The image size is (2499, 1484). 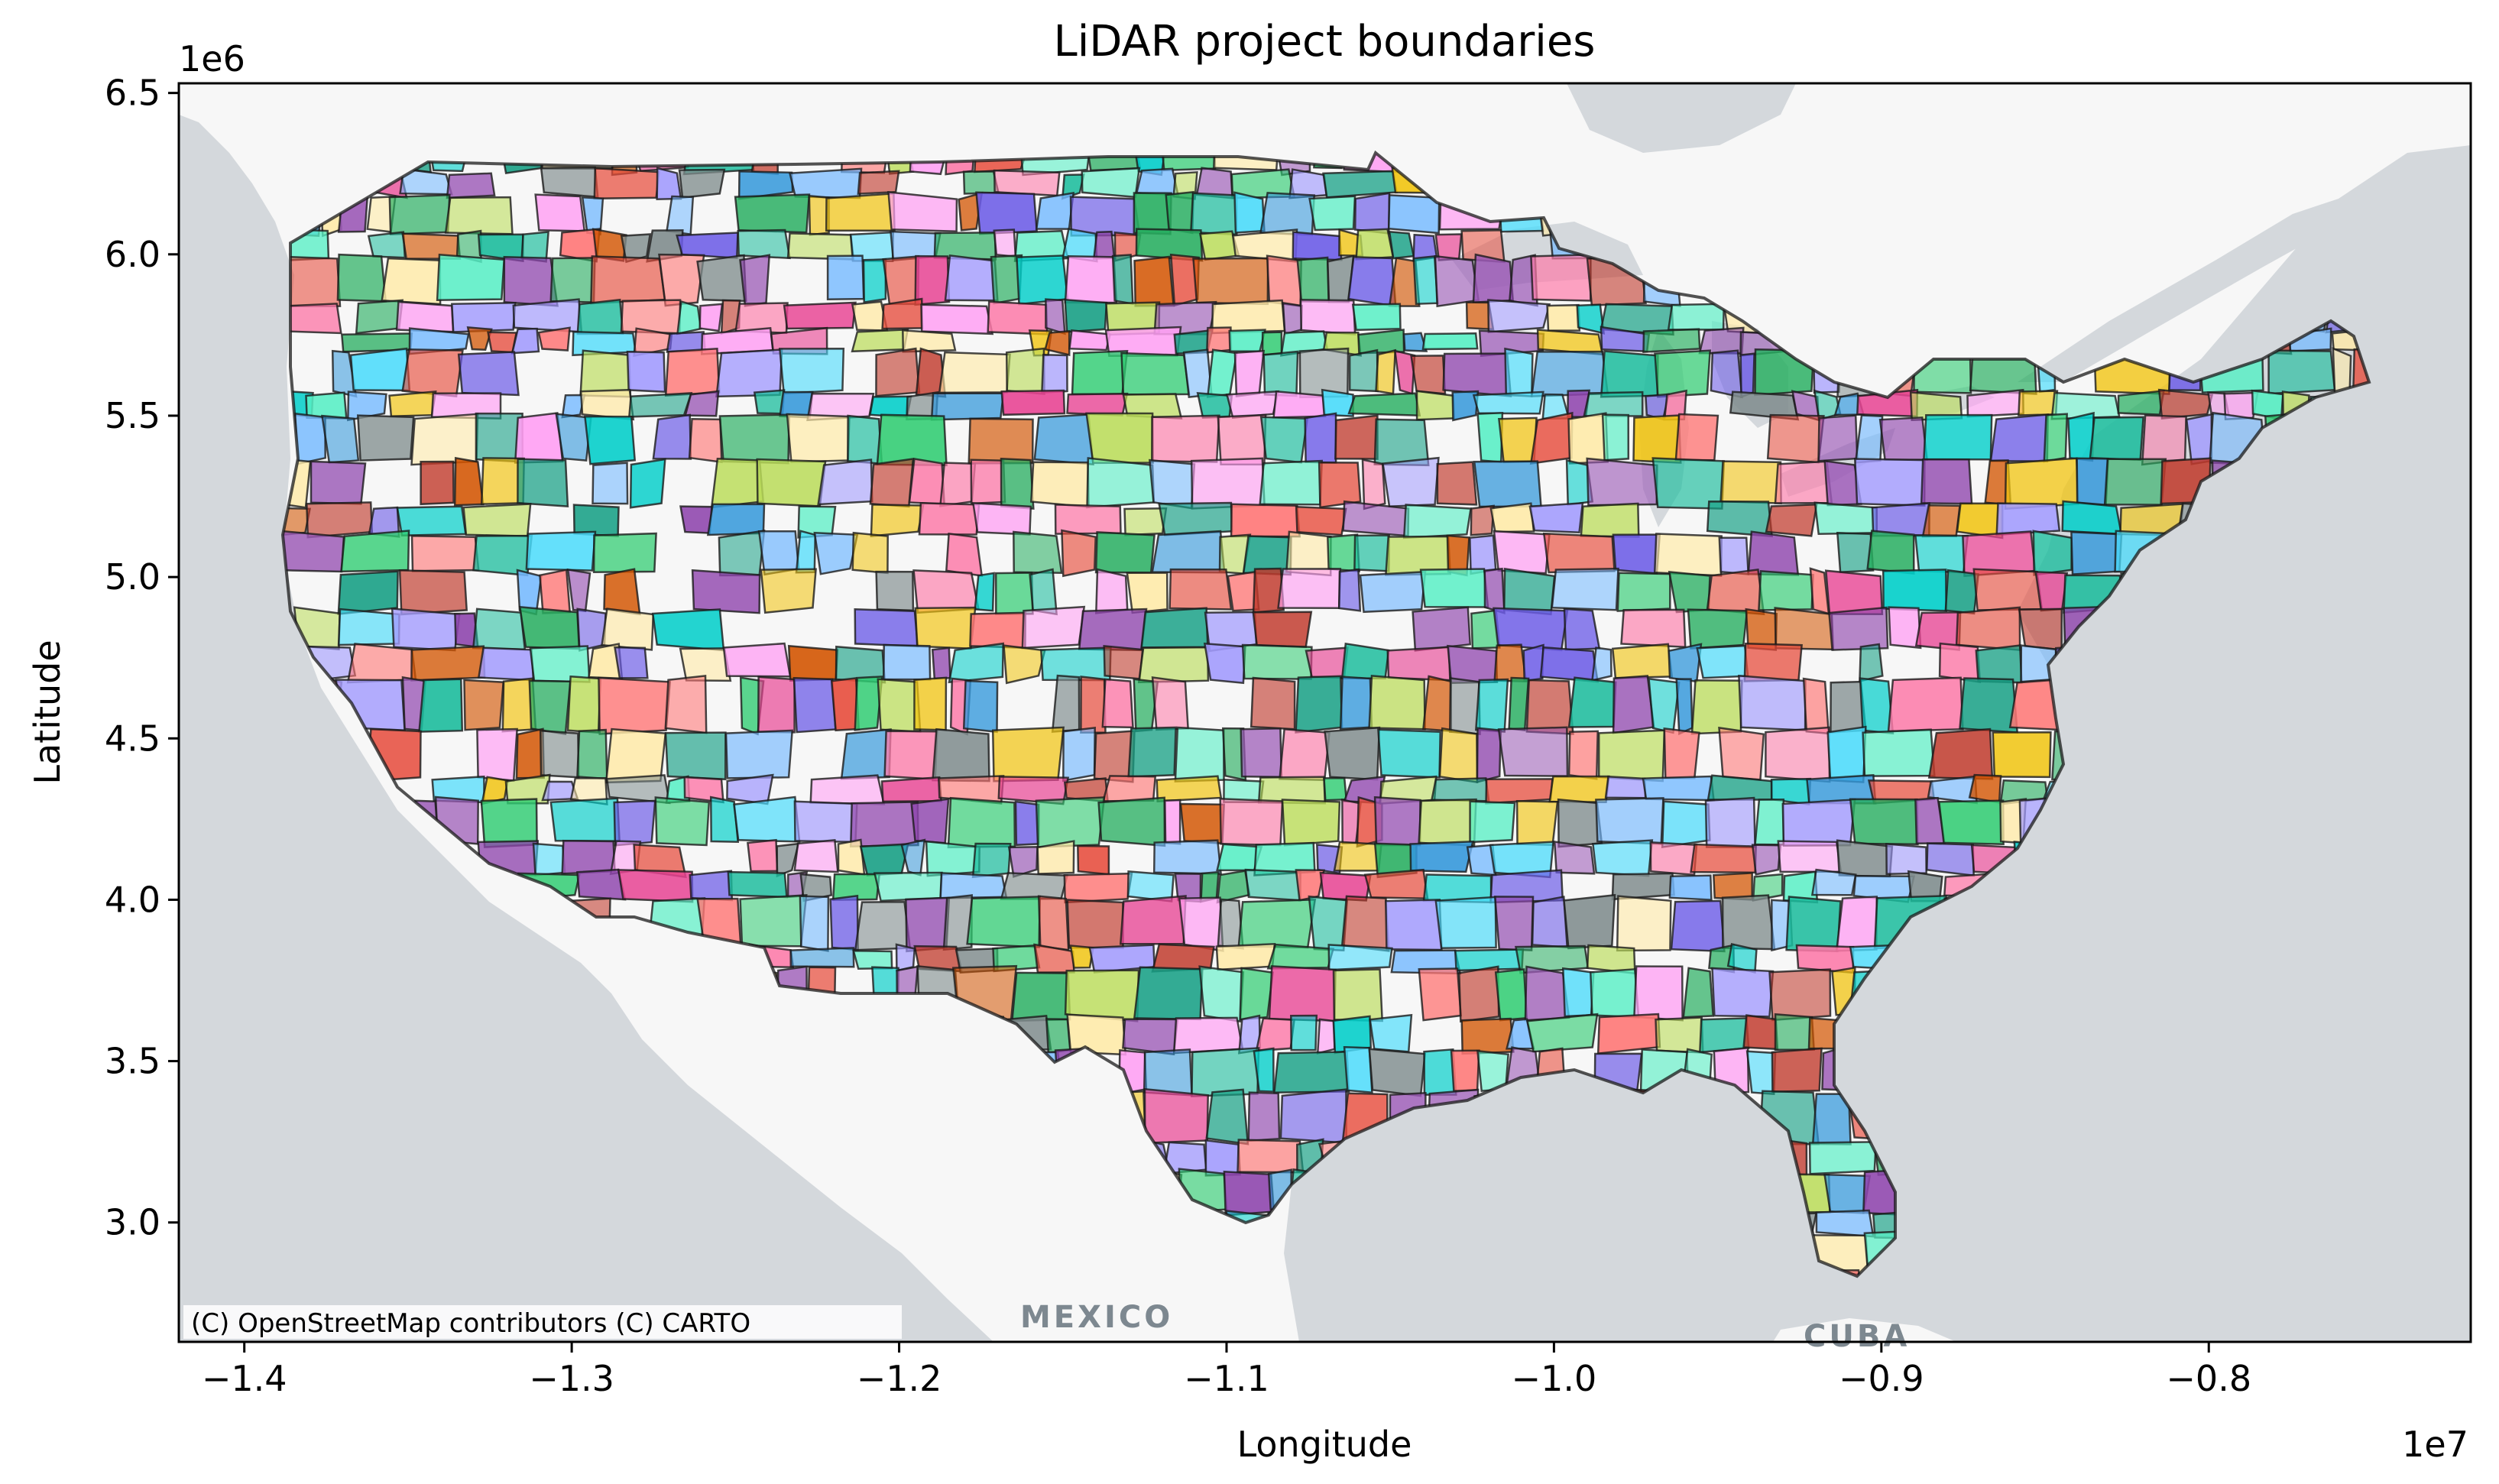 What do you see at coordinates (1882, 1379) in the screenshot?
I see `x-tick-label: −0.9` at bounding box center [1882, 1379].